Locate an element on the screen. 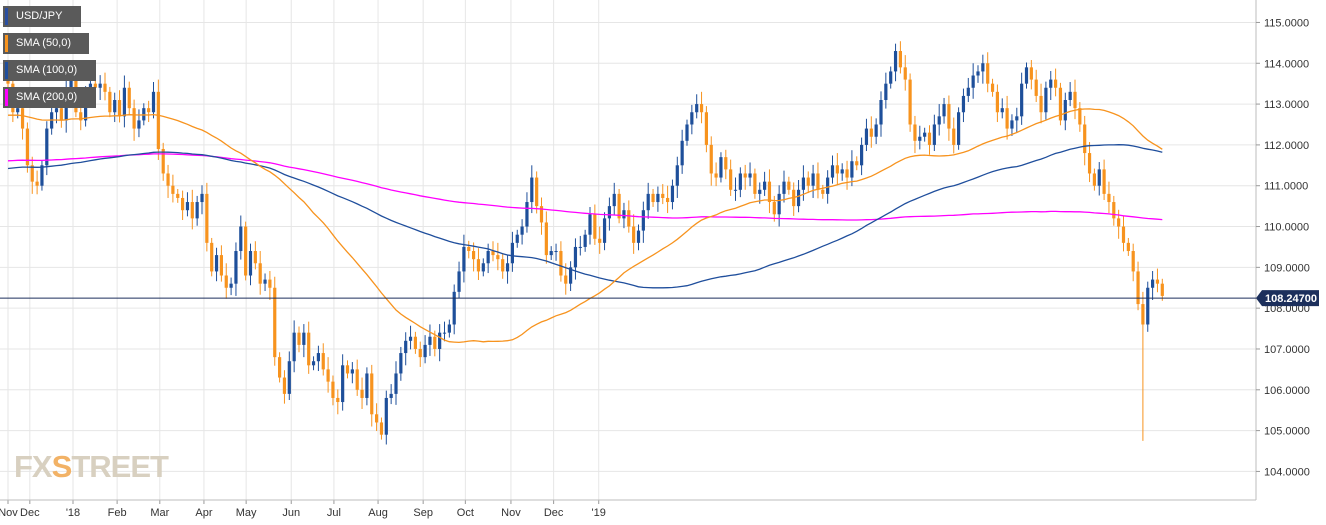 This screenshot has width=1326, height=525. current-price-badge is located at coordinates (1287, 298).